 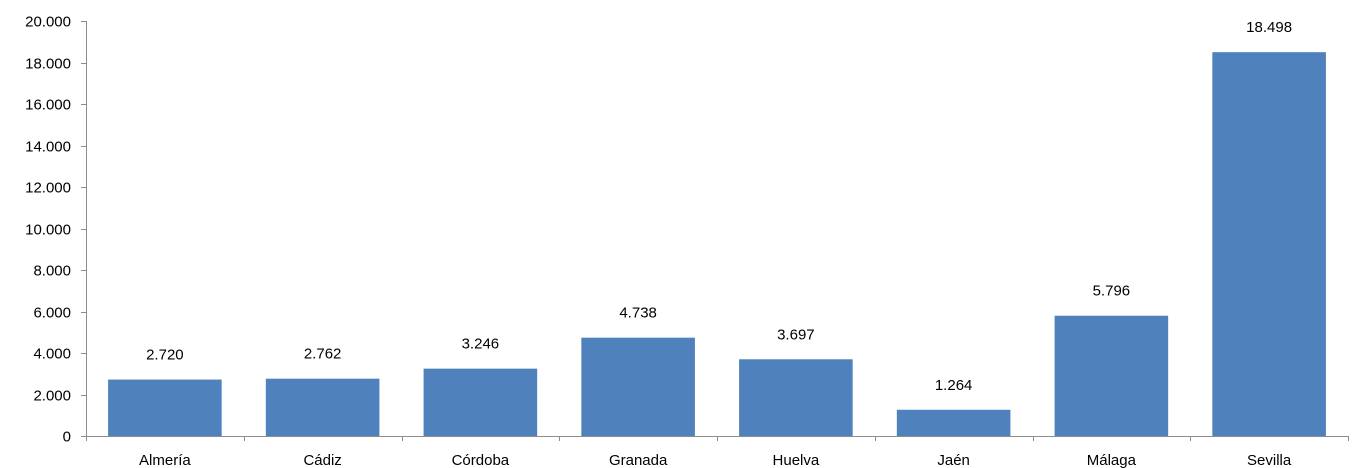 I want to click on y-tick-label: 10.000, so click(x=48, y=230).